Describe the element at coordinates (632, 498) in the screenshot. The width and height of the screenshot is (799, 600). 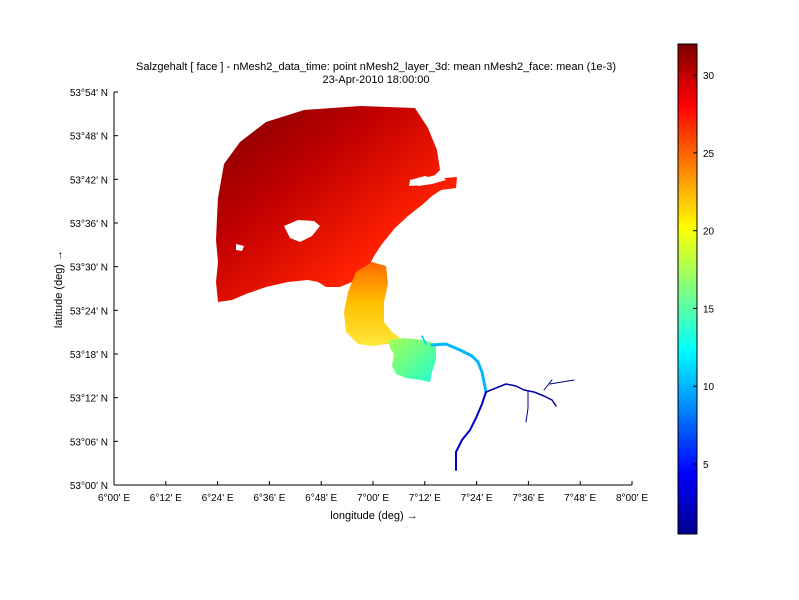
I see `x-tick-label: 8°00' E` at that location.